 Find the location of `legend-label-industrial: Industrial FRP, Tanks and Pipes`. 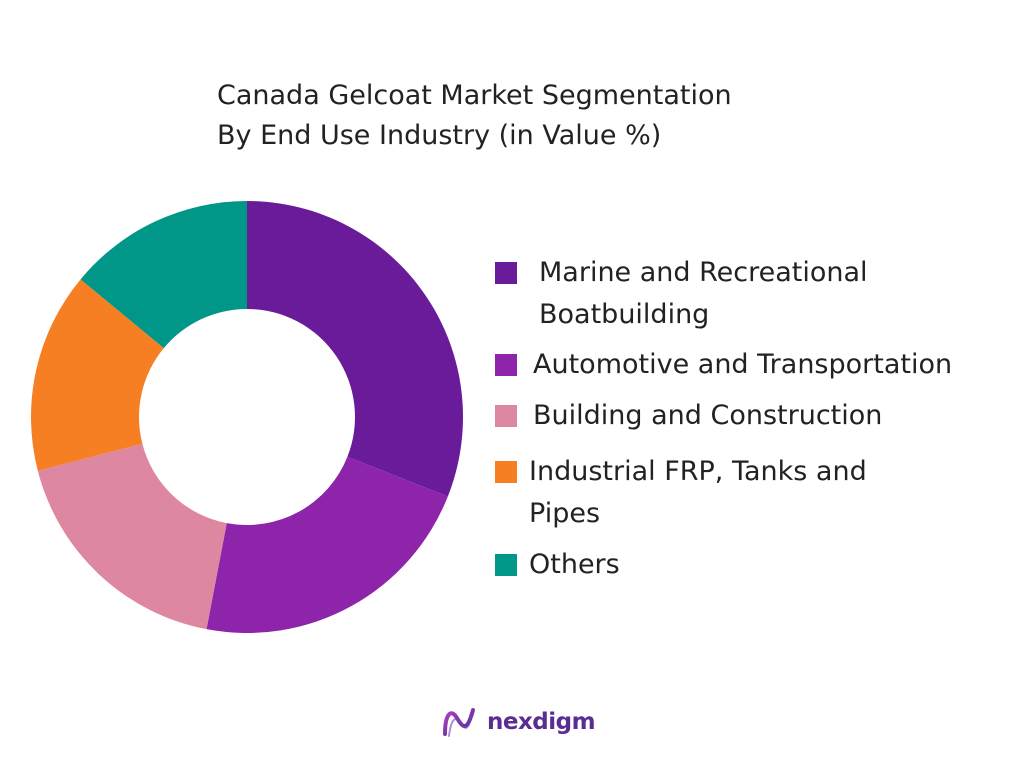

legend-label-industrial: Industrial FRP, Tanks and Pipes is located at coordinates (698, 492).